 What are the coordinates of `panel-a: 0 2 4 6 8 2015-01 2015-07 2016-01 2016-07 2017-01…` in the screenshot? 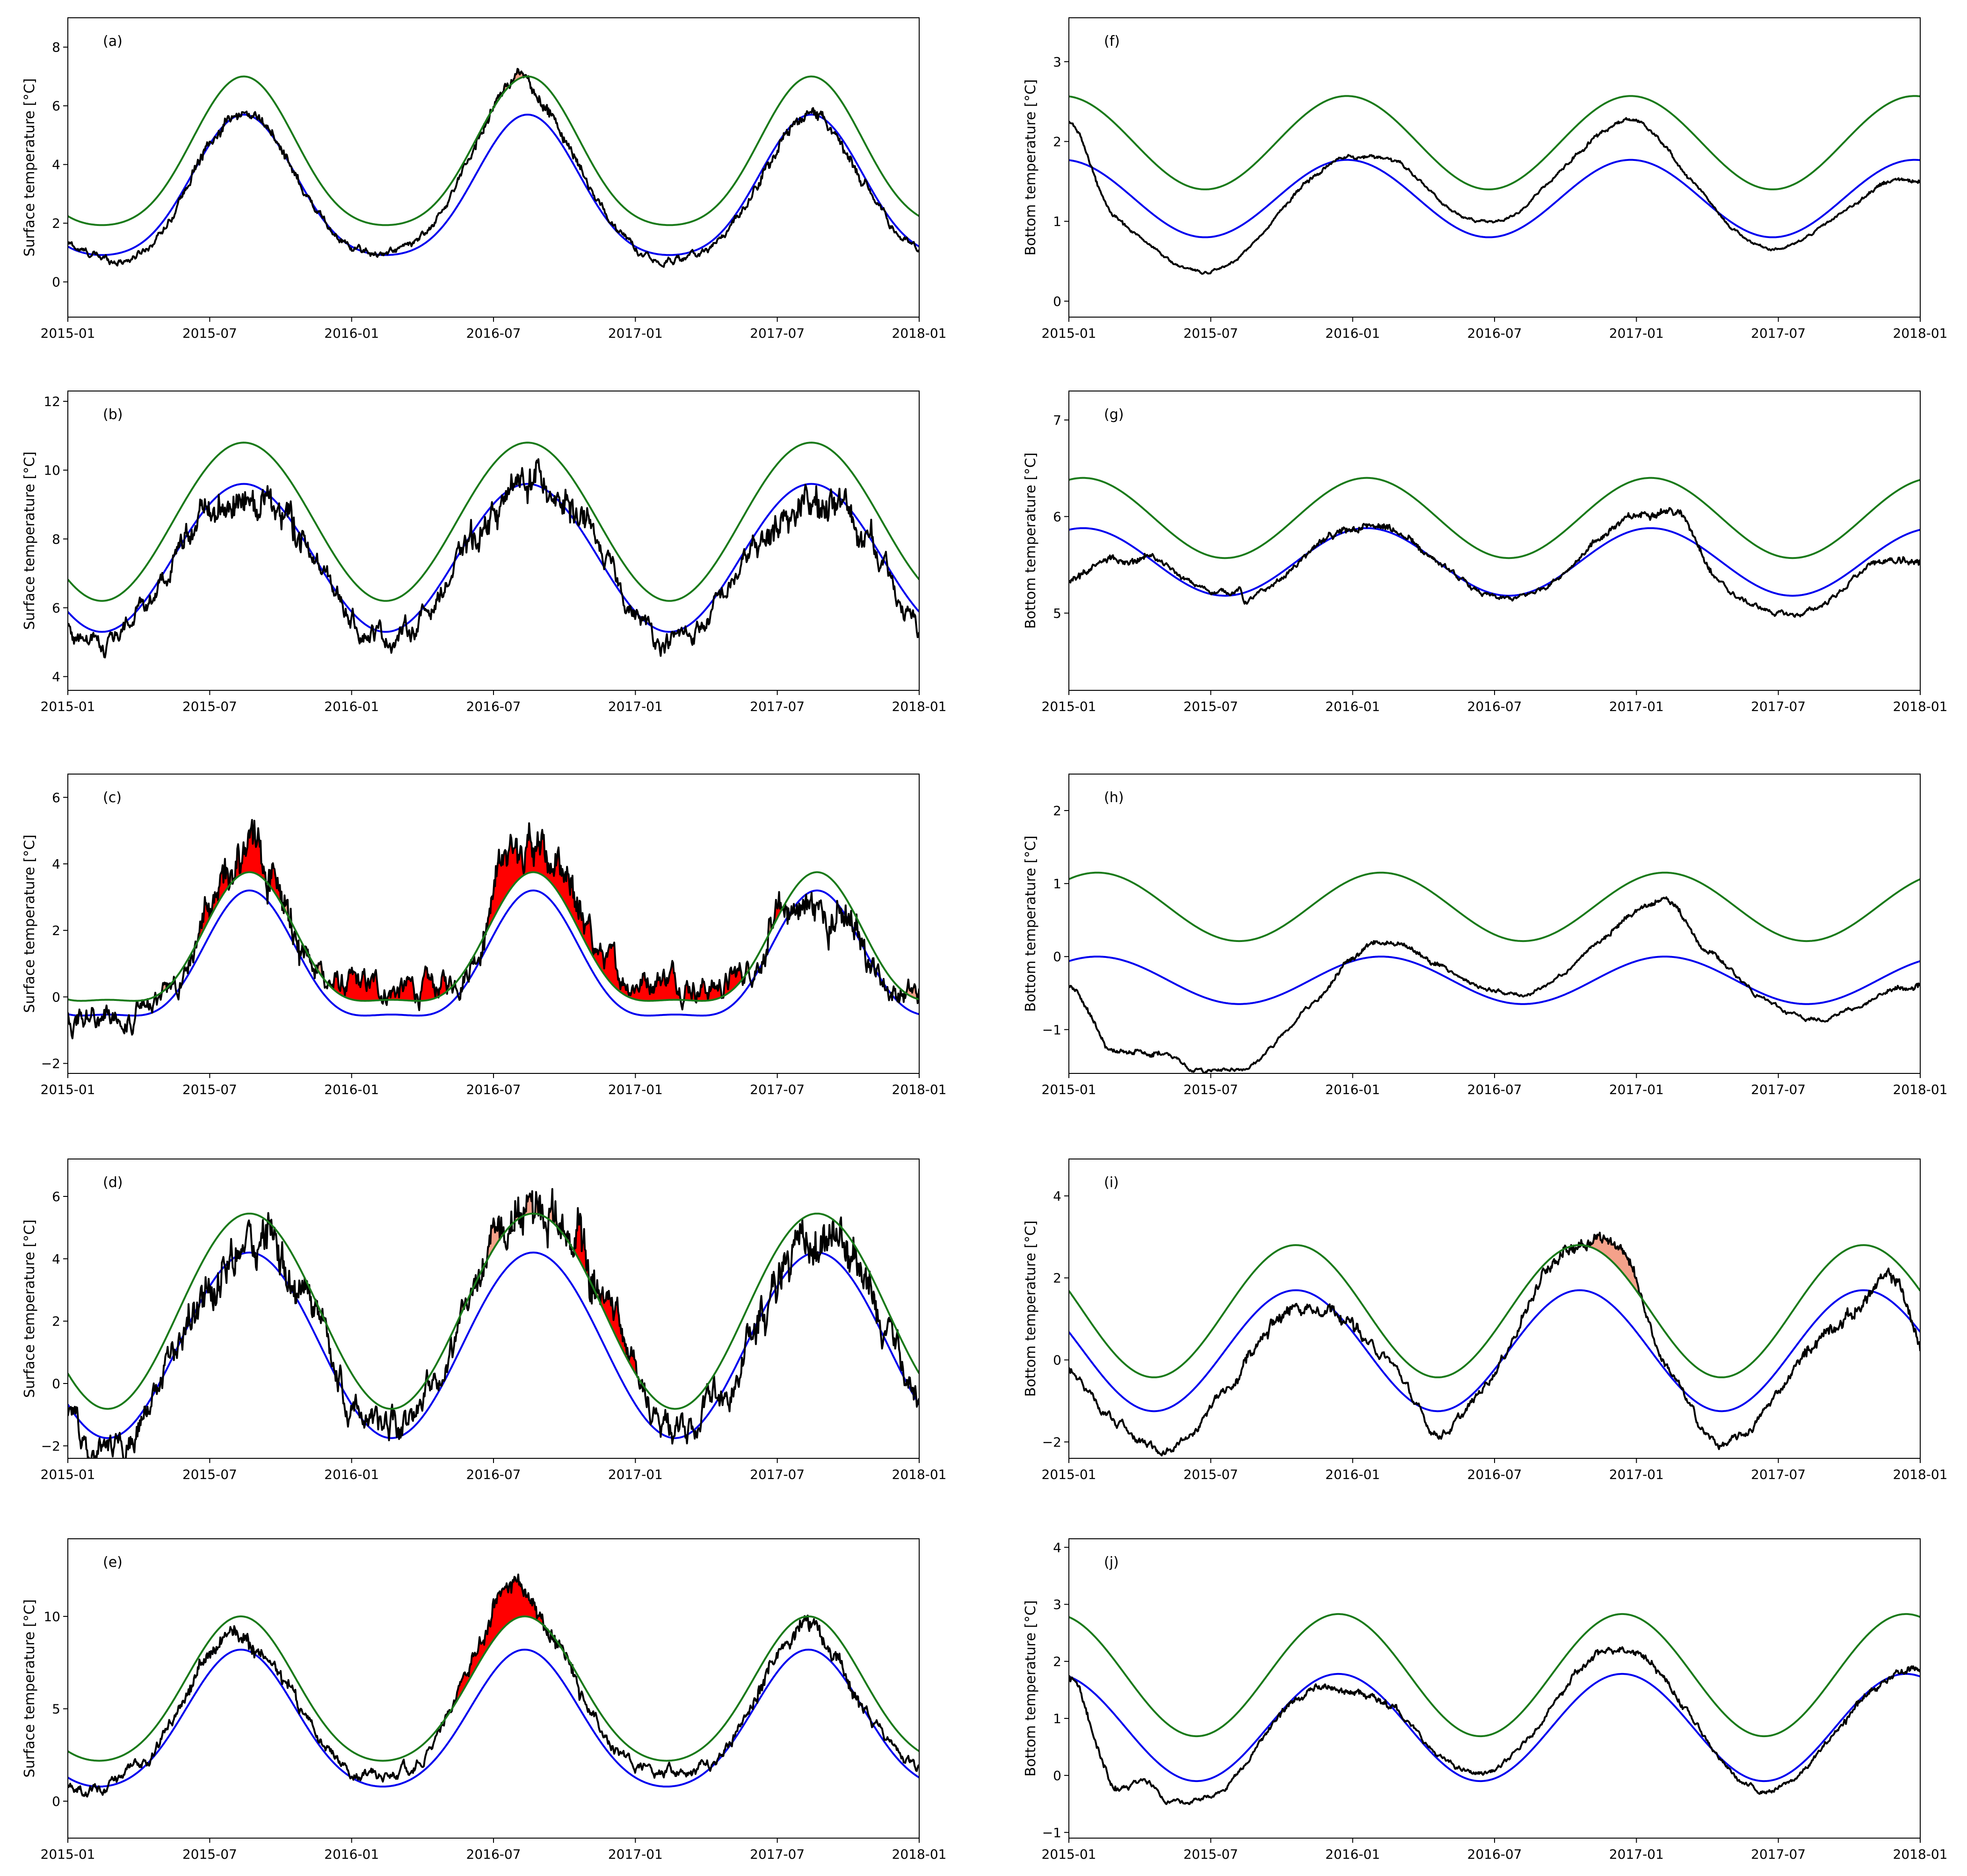 It's located at (485, 179).